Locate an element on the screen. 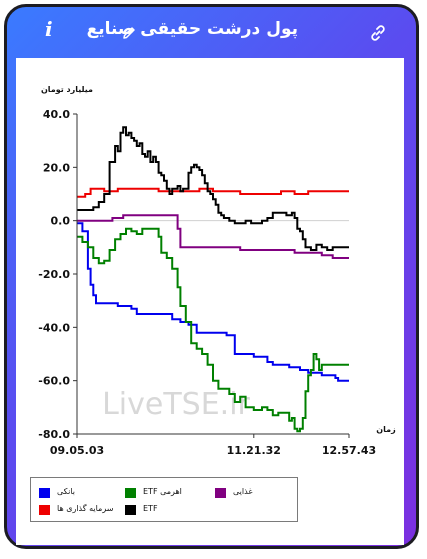  legend-swatch-banking is located at coordinates (44, 493).